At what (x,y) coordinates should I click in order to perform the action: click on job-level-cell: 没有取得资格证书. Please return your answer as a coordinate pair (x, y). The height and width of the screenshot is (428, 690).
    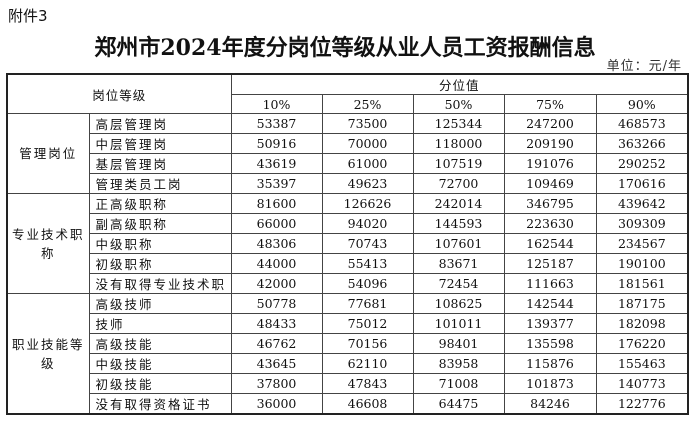
    Looking at the image, I should click on (160, 404).